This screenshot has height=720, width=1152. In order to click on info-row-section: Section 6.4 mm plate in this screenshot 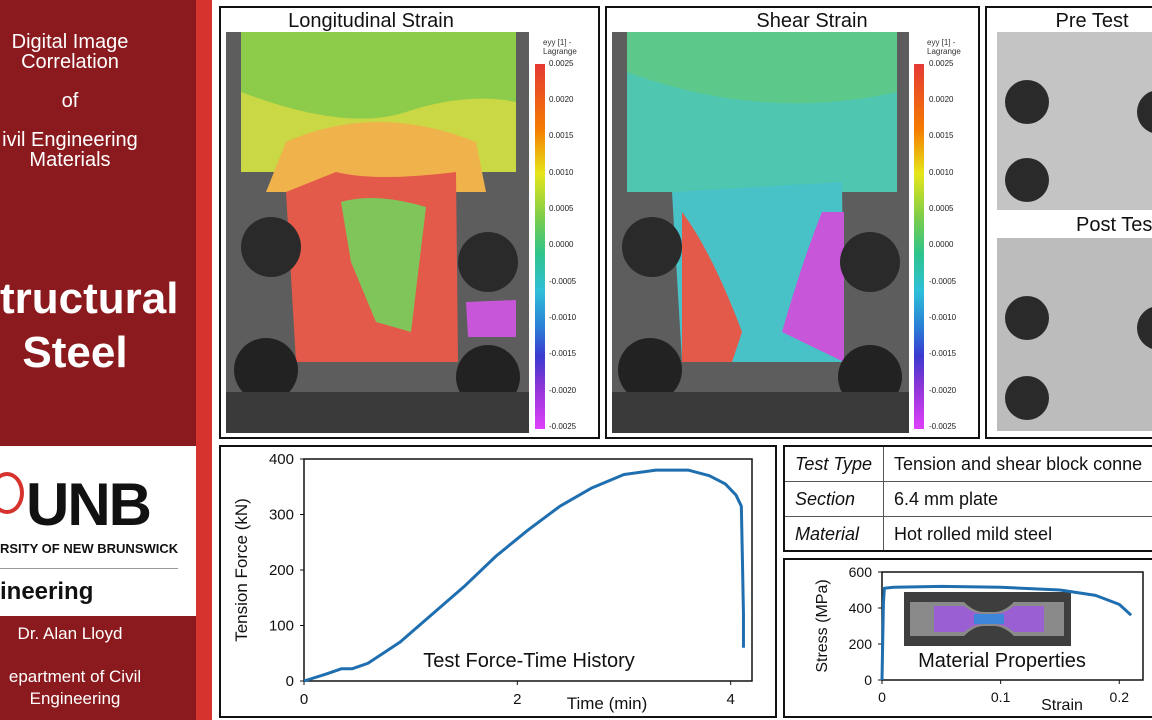, I will do `click(968, 499)`.